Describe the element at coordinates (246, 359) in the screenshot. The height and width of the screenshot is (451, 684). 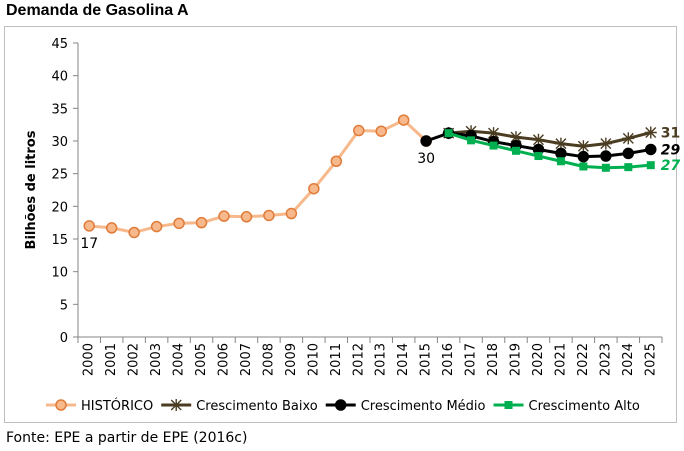
I see `x-tick-label: 2007` at that location.